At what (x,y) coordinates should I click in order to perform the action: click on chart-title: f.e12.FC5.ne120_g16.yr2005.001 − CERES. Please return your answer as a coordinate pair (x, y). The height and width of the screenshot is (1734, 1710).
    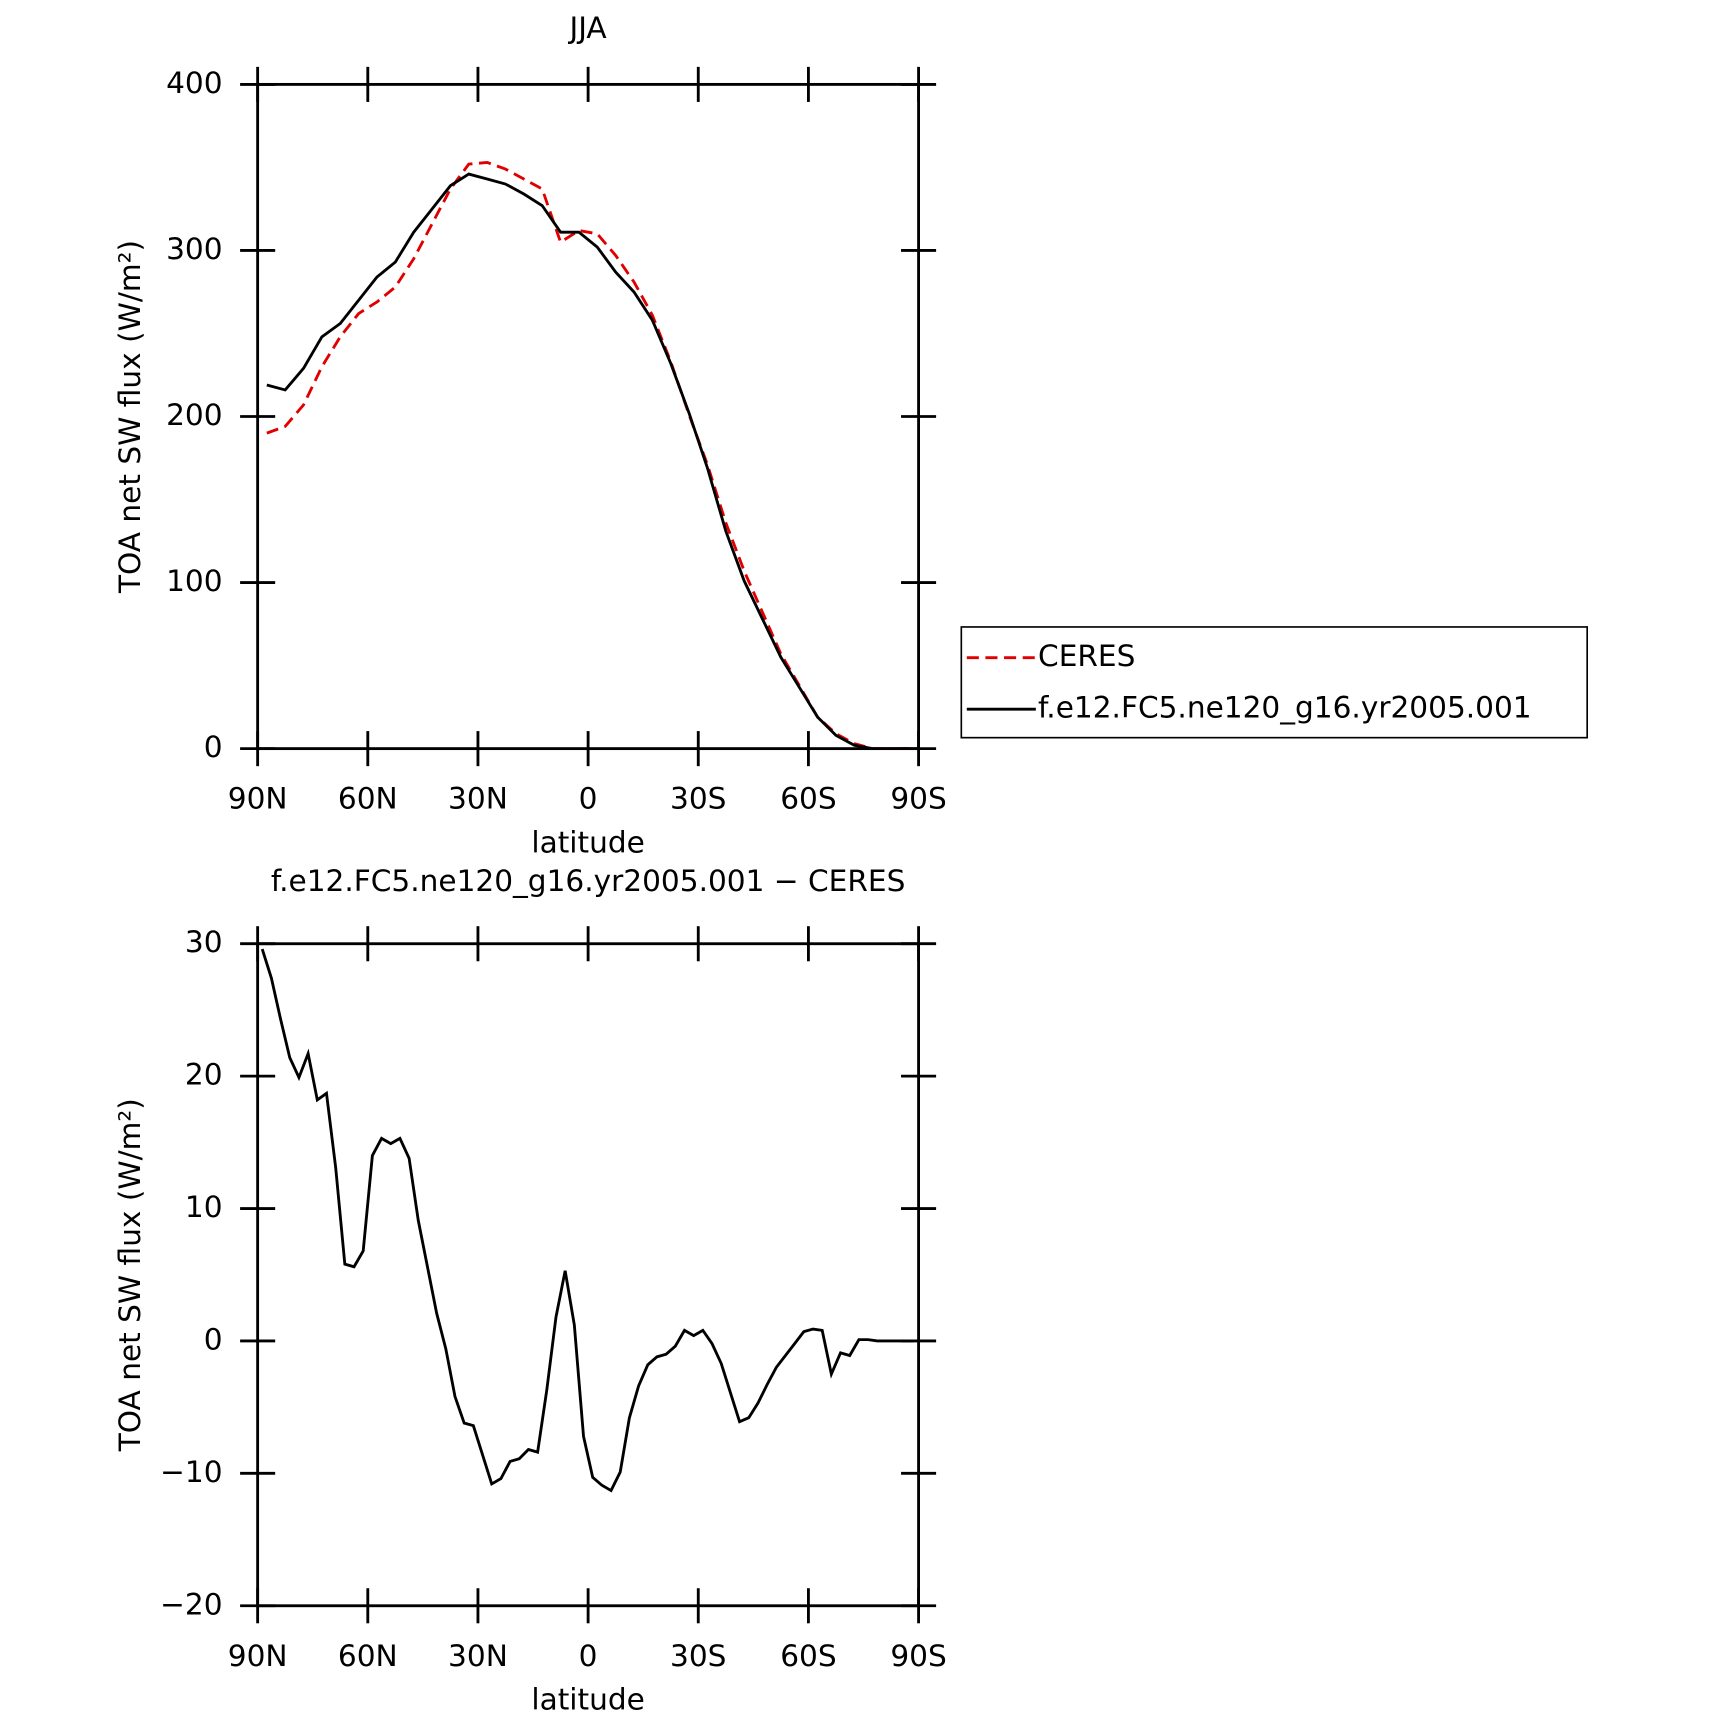
    Looking at the image, I should click on (588, 881).